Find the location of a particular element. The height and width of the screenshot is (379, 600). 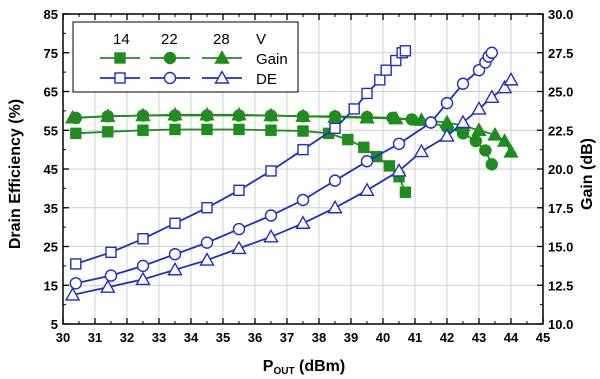

x-tick-label: 34 is located at coordinates (191, 337).